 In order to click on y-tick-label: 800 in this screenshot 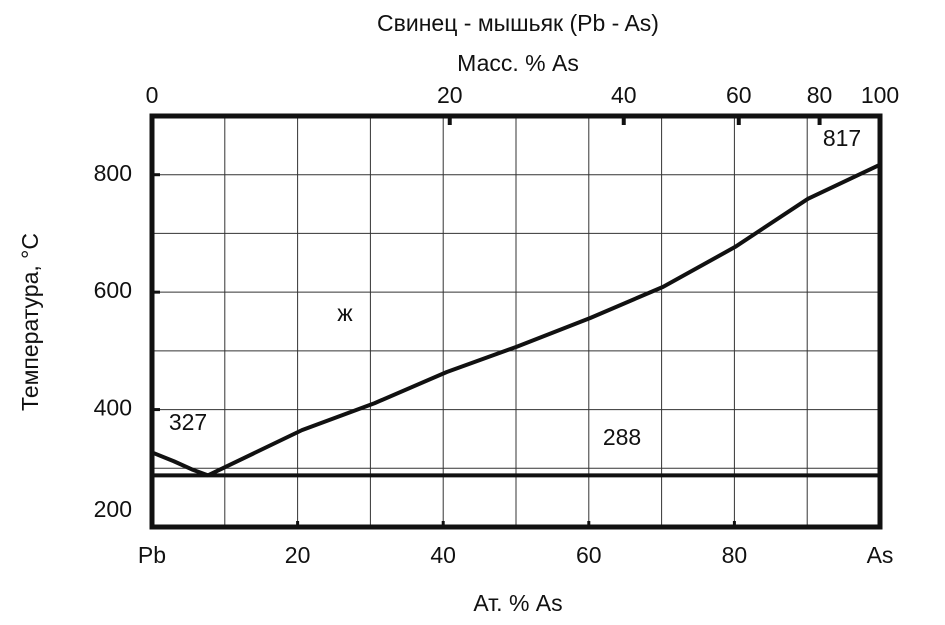, I will do `click(113, 173)`.